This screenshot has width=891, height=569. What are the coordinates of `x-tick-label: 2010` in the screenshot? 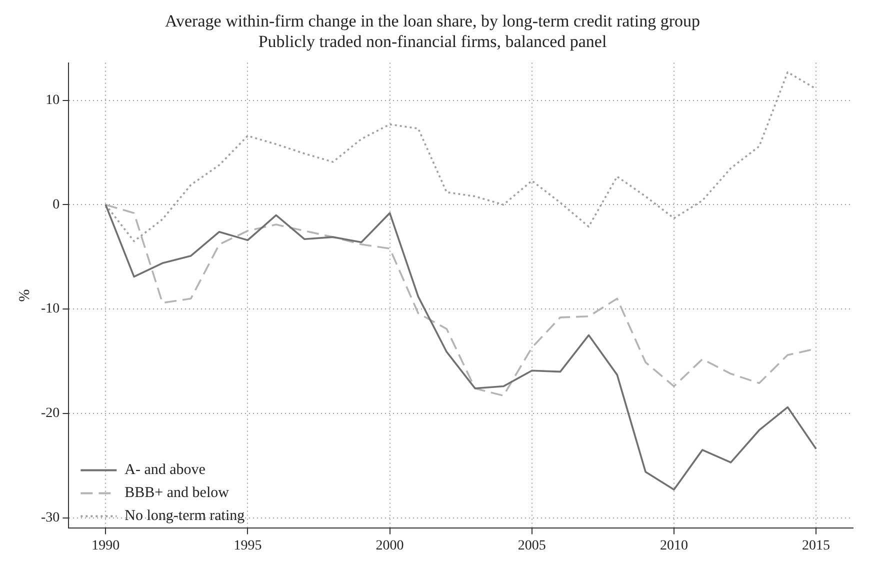 It's located at (674, 546).